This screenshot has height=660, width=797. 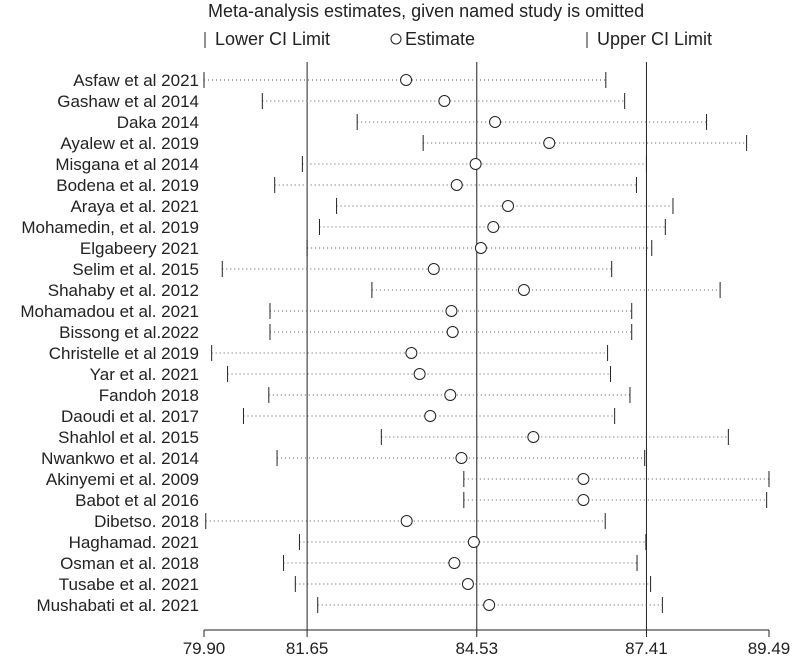 I want to click on study-label: Babot et al 2016, so click(x=137, y=500).